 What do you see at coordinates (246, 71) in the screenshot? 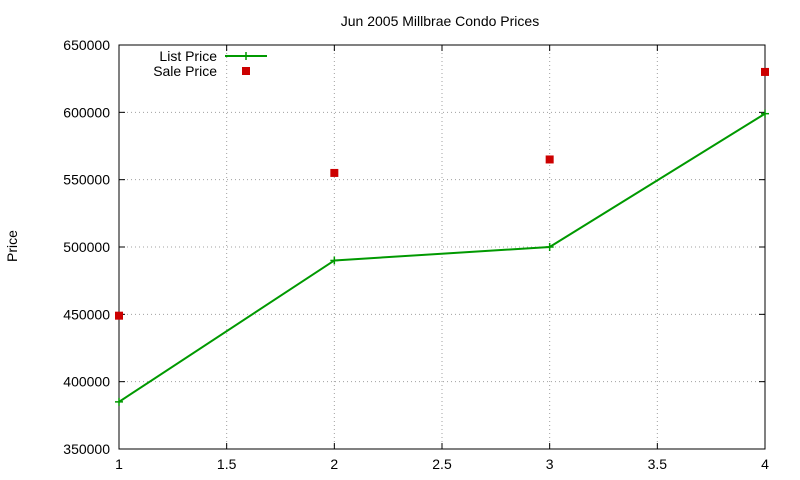
I see `legend-marker-sale-price` at bounding box center [246, 71].